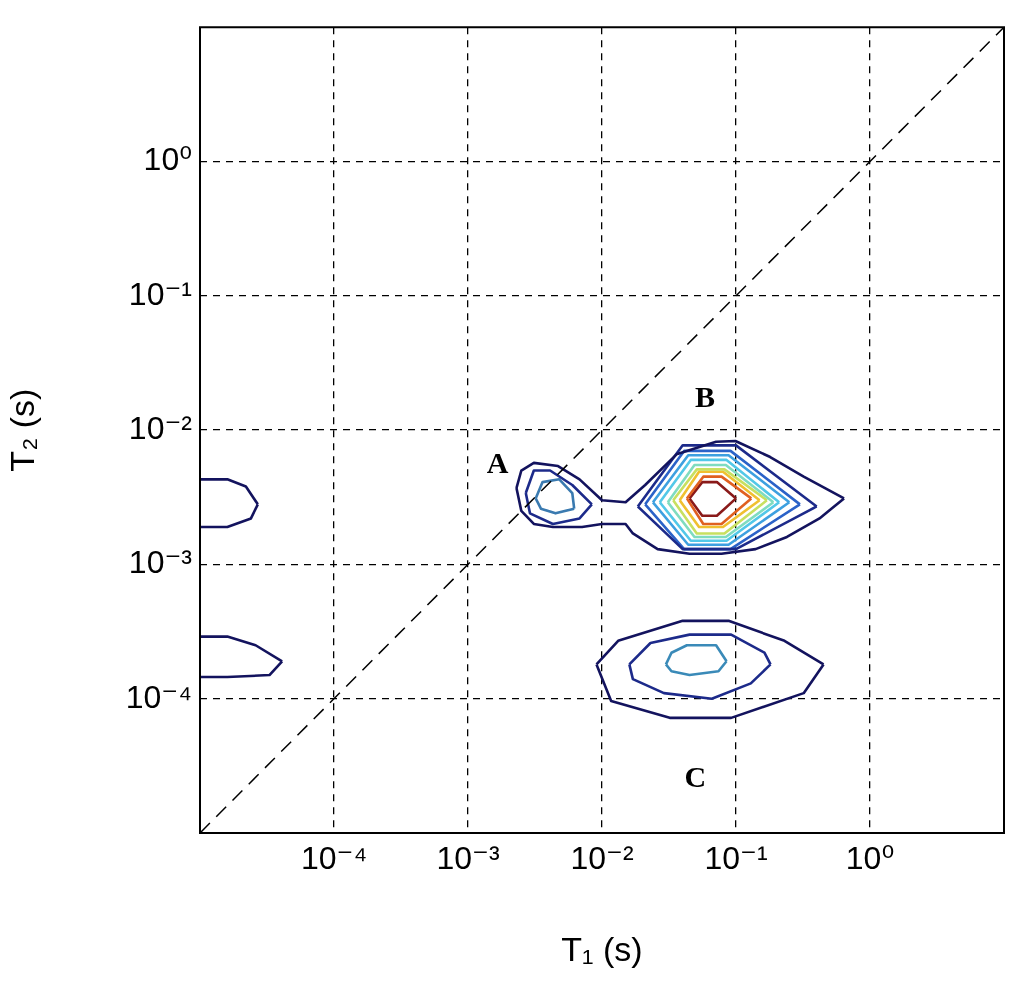  Describe the element at coordinates (695, 776) in the screenshot. I see `annotation: C` at that location.